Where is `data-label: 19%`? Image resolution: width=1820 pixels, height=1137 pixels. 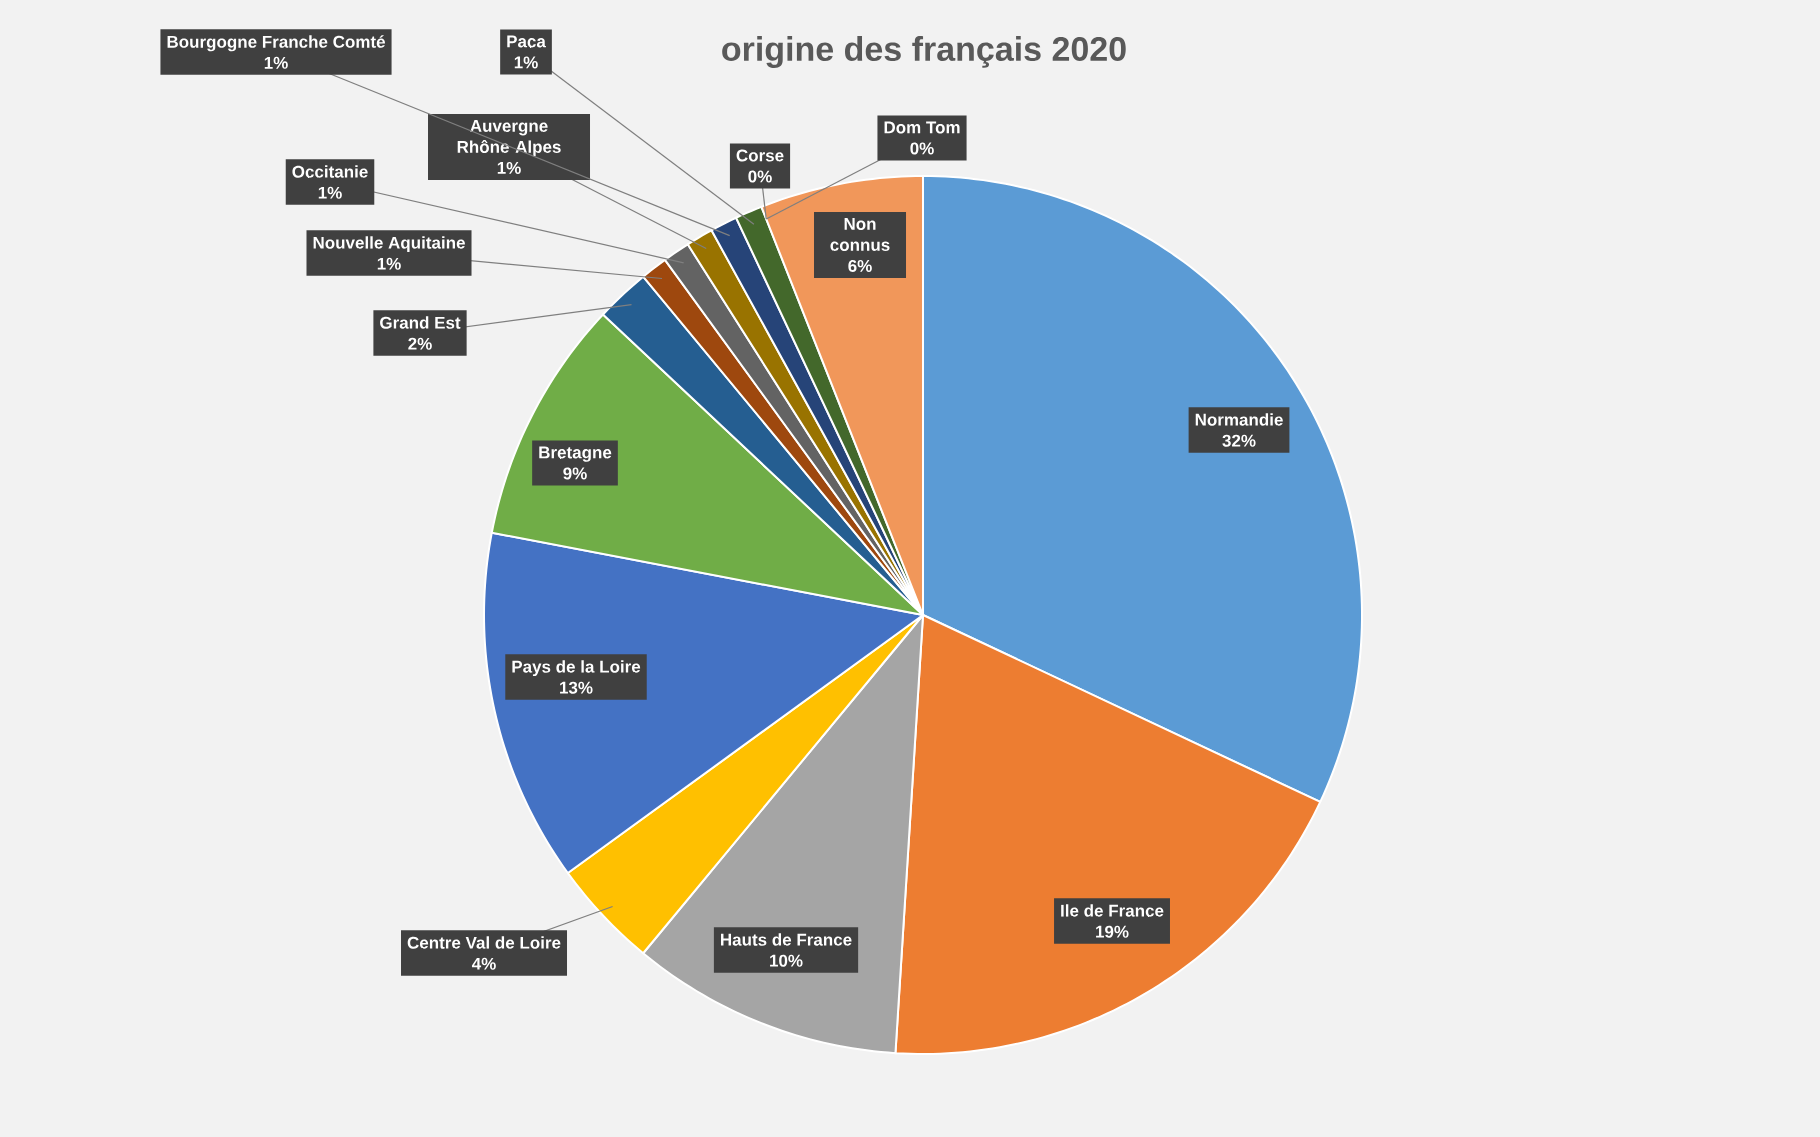
data-label: 19% is located at coordinates (1112, 931).